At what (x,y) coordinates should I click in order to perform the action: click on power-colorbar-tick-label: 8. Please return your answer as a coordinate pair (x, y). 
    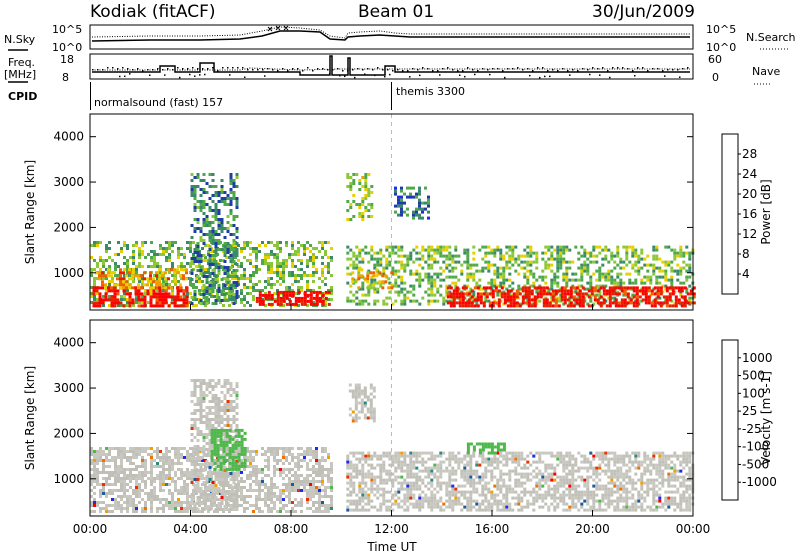
    Looking at the image, I should click on (746, 254).